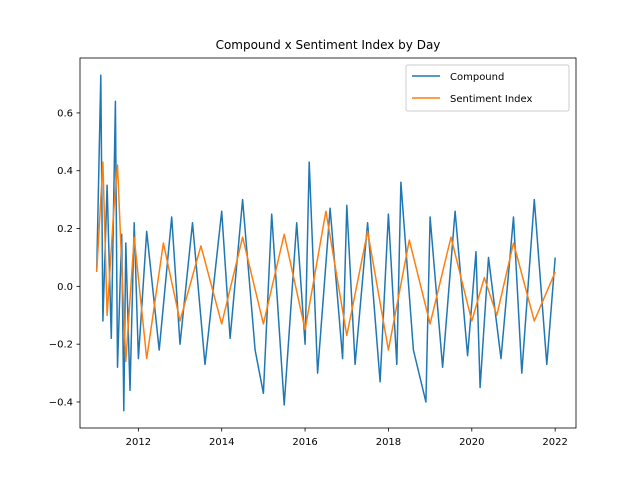 This screenshot has width=640, height=480. What do you see at coordinates (477, 77) in the screenshot?
I see `legend-label-0: Compound` at bounding box center [477, 77].